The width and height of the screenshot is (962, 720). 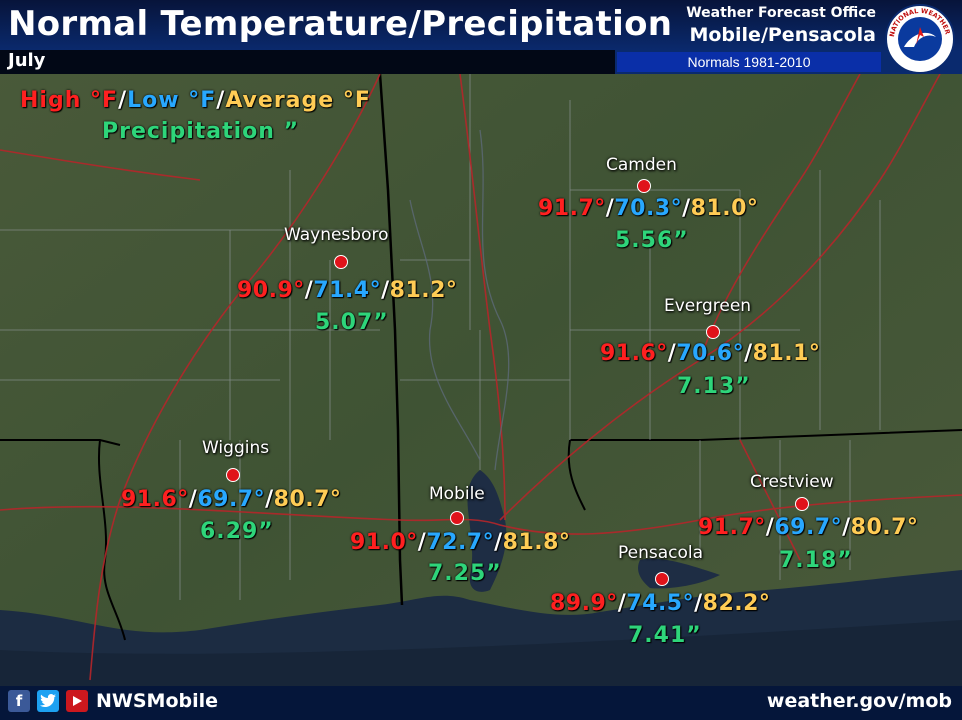 What do you see at coordinates (661, 553) in the screenshot?
I see `city-name: Pensacola` at bounding box center [661, 553].